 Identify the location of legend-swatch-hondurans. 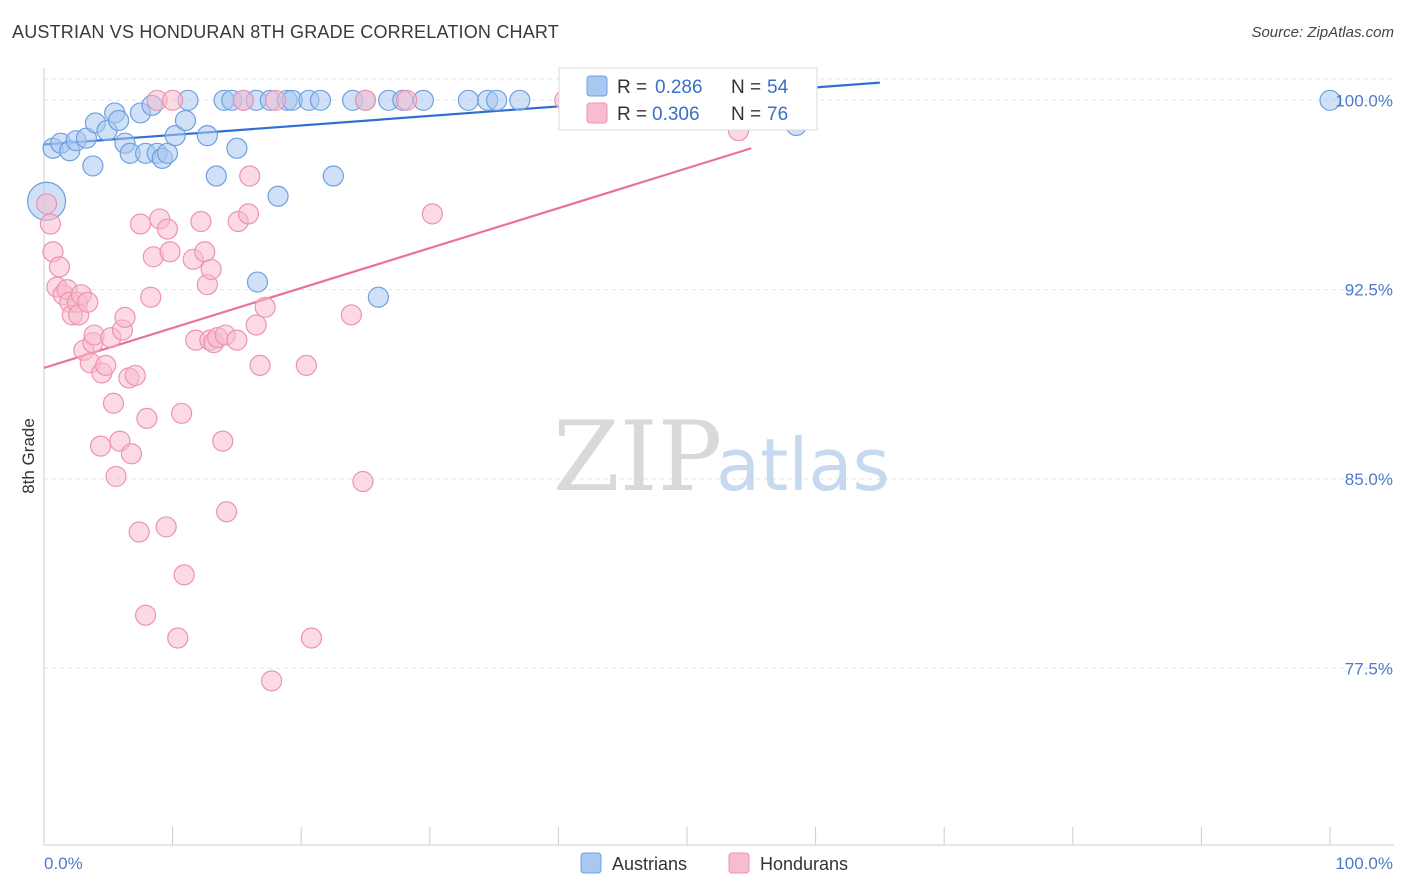
(597, 113).